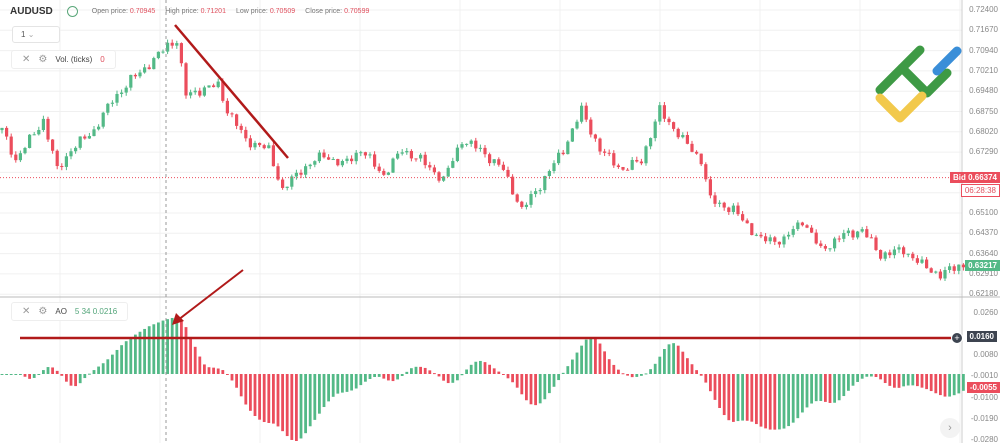 This screenshot has width=1000, height=444. Describe the element at coordinates (974, 177) in the screenshot. I see `bid-price-tag: Bid 0.66374` at that location.